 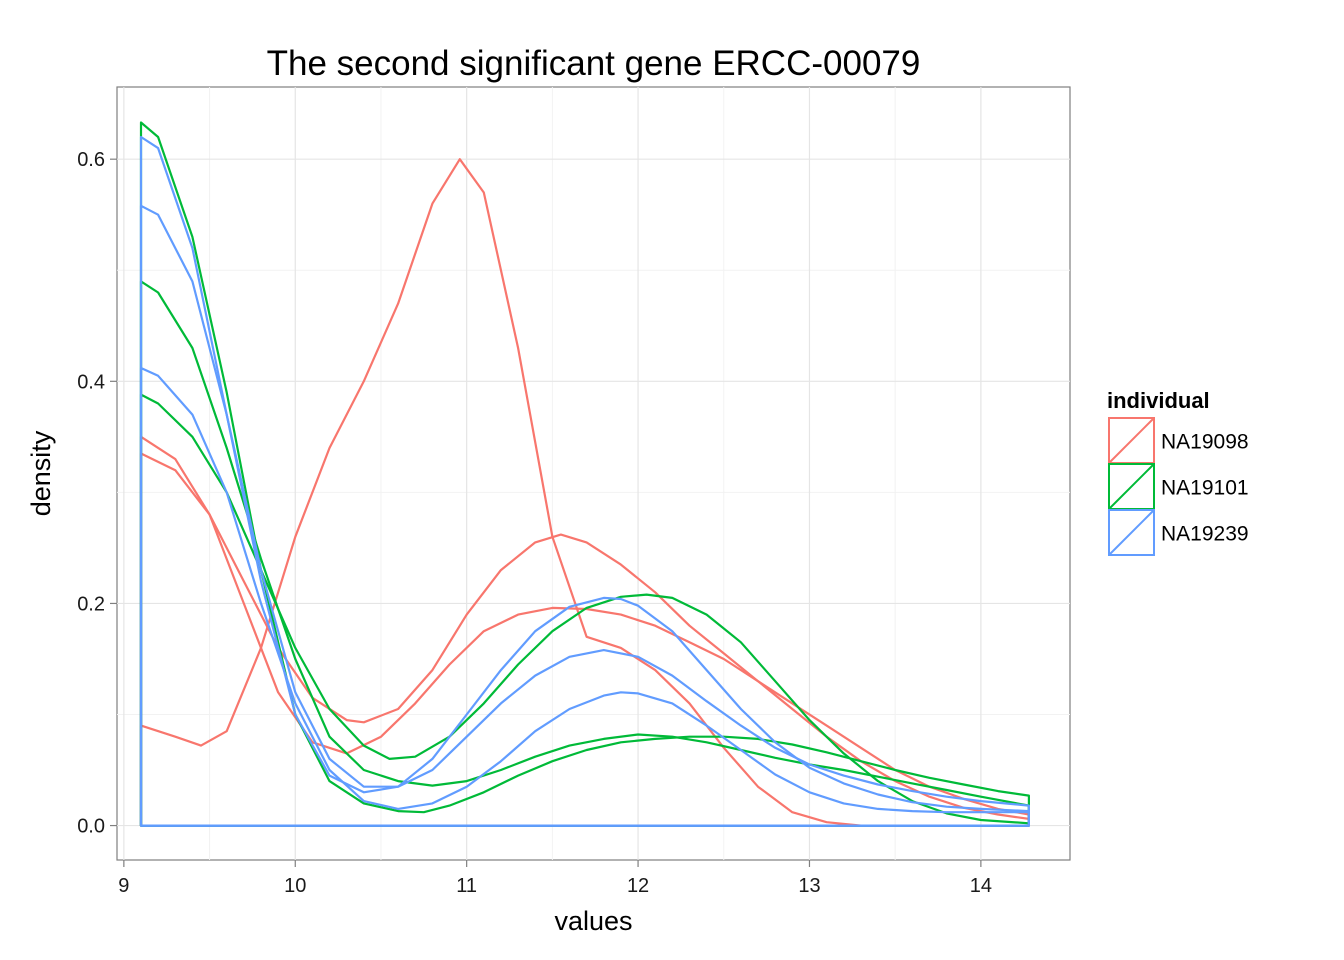 I want to click on x-axis-title: values, so click(x=593, y=921).